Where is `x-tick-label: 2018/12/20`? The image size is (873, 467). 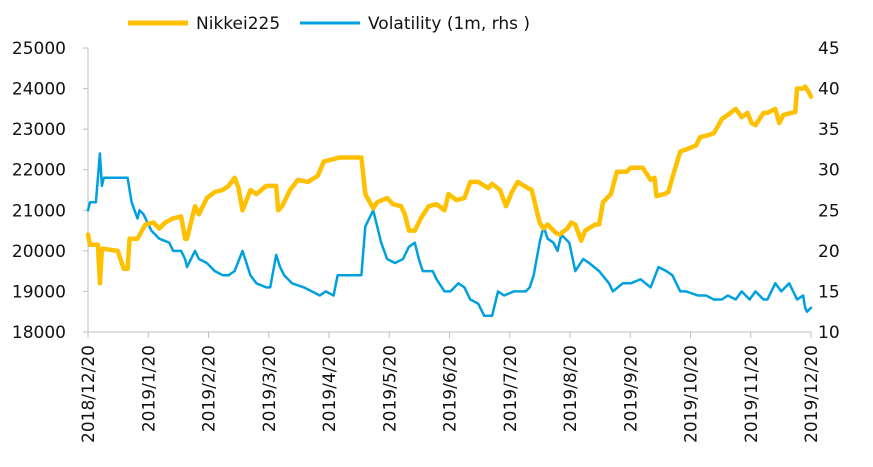 x-tick-label: 2018/12/20 is located at coordinates (89, 394).